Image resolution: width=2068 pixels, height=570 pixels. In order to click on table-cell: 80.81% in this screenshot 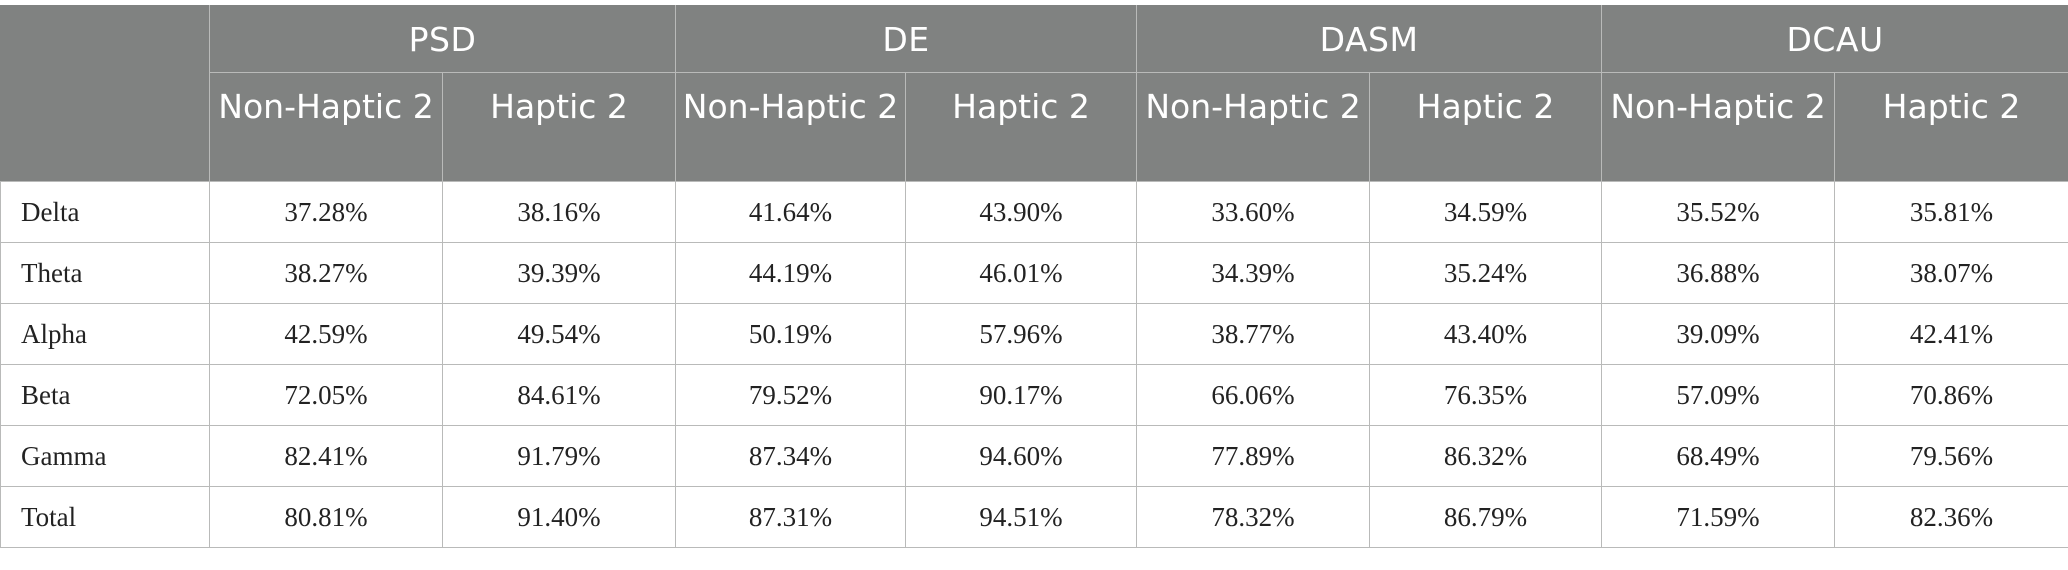, I will do `click(326, 517)`.